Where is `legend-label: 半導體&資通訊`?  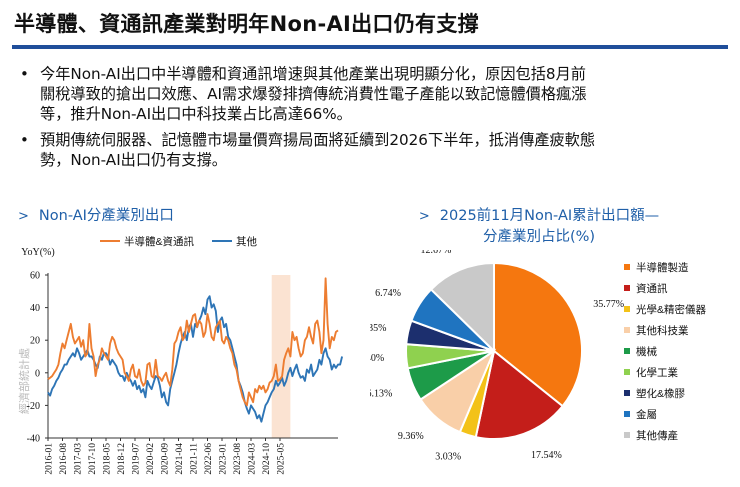 legend-label: 半導體&資通訊 is located at coordinates (159, 241).